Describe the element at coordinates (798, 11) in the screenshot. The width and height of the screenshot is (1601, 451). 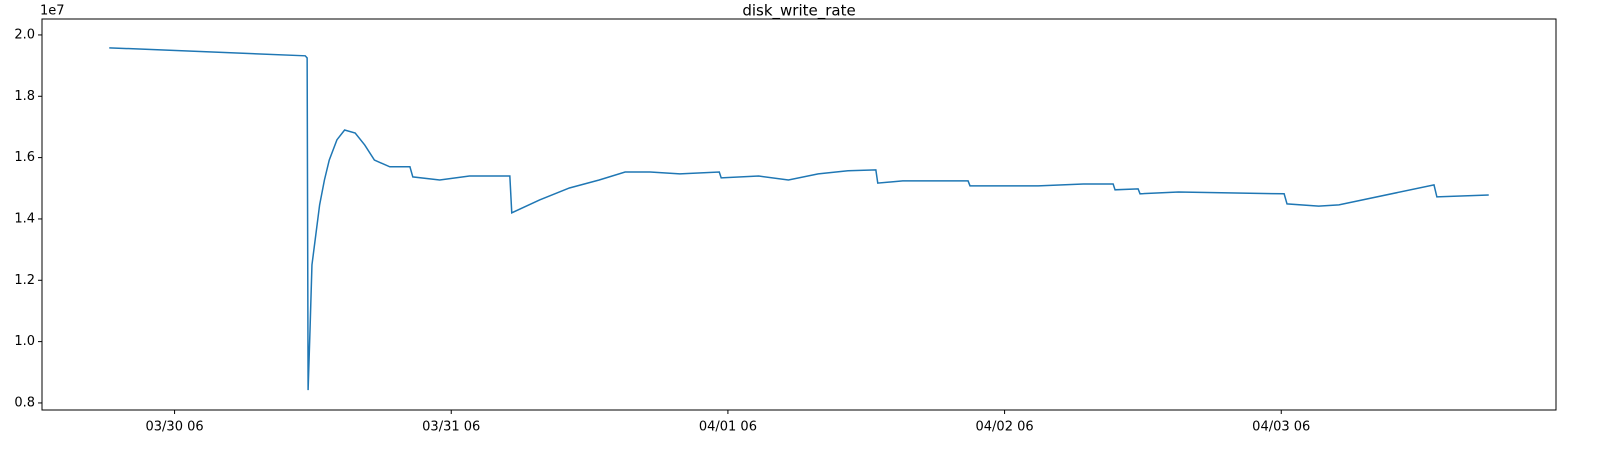
I see `chart-title: disk_write_rate` at that location.